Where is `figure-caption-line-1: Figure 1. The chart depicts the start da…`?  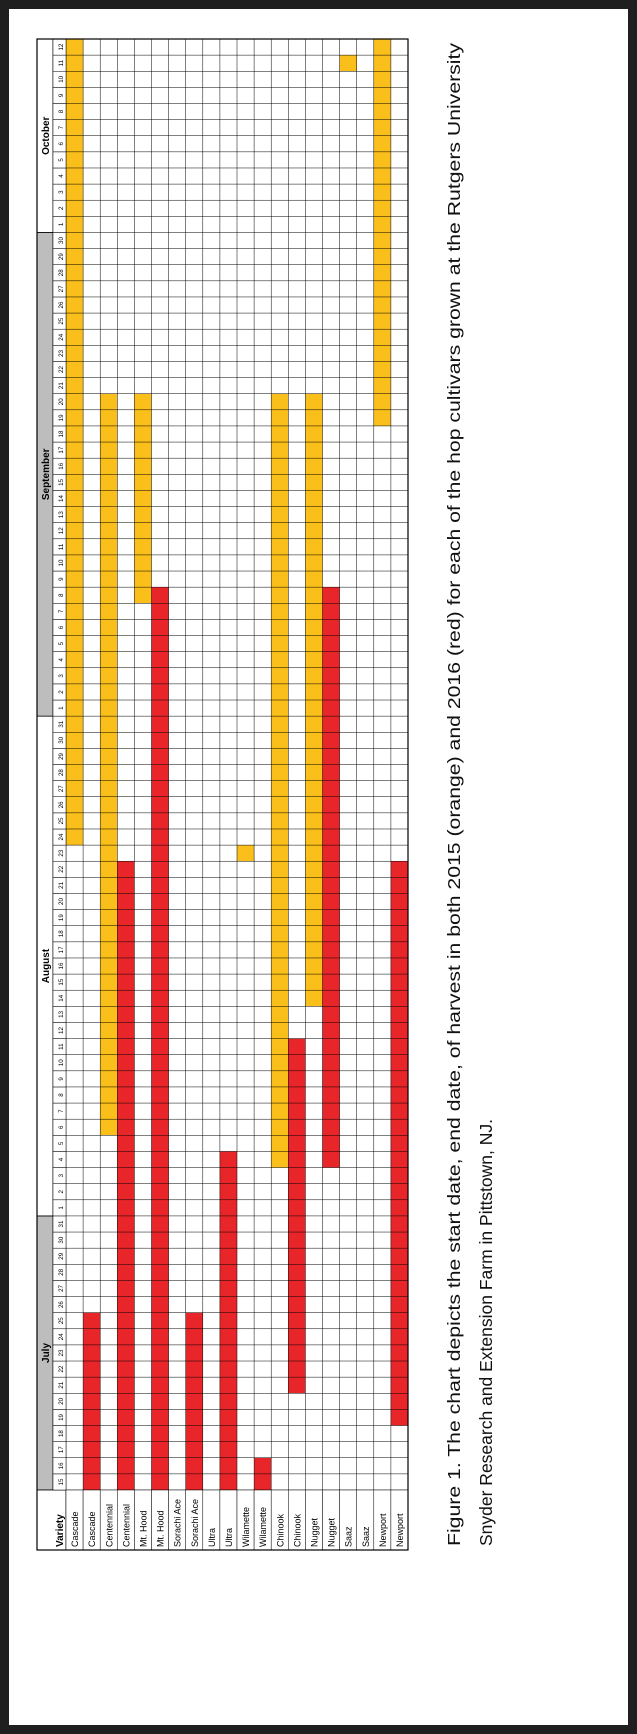
figure-caption-line-1: Figure 1. The chart depicts the start da… is located at coordinates (454, 794).